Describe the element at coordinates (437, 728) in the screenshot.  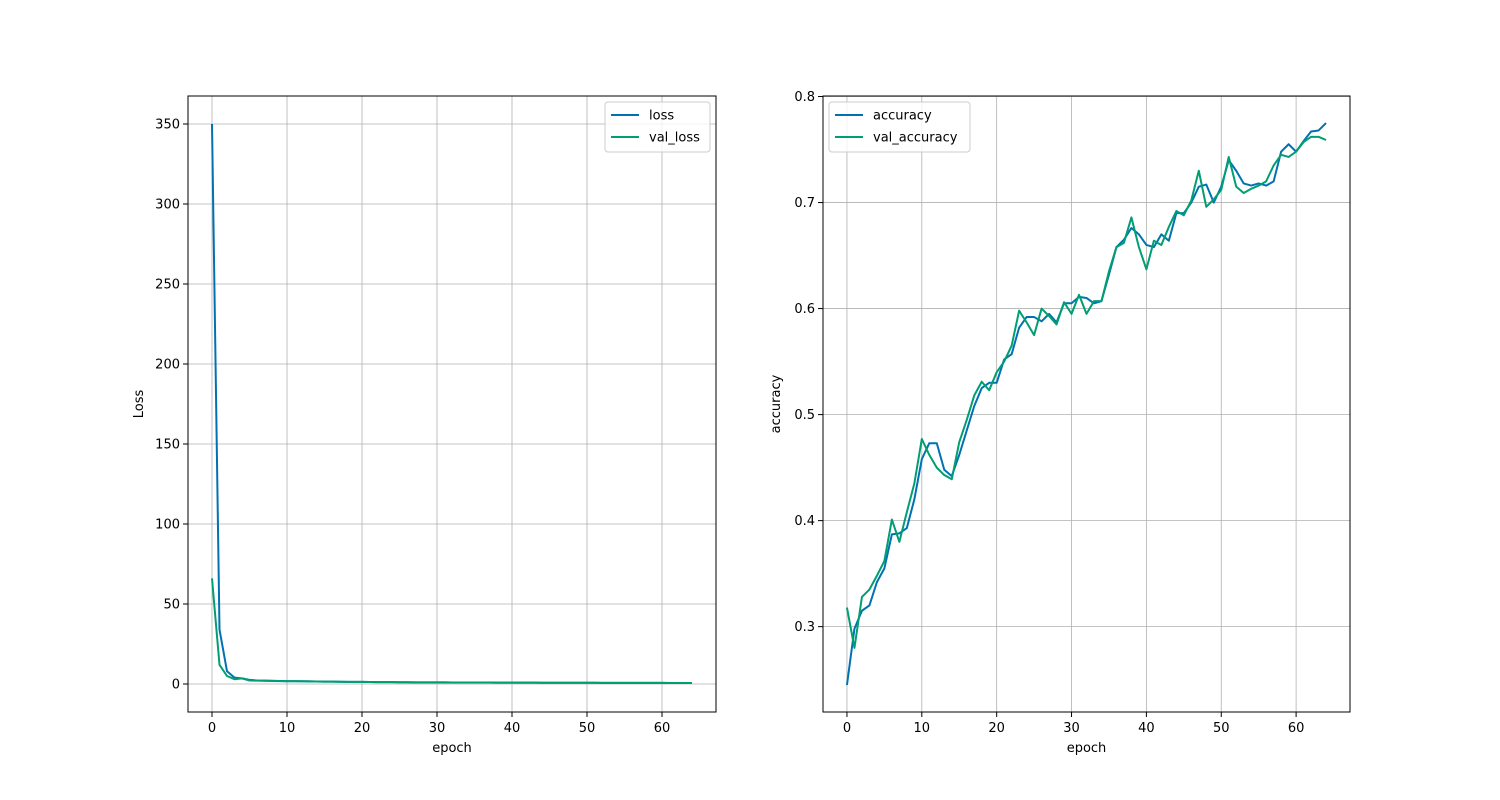
I see `loss-chart-x-tick-label: 30` at that location.